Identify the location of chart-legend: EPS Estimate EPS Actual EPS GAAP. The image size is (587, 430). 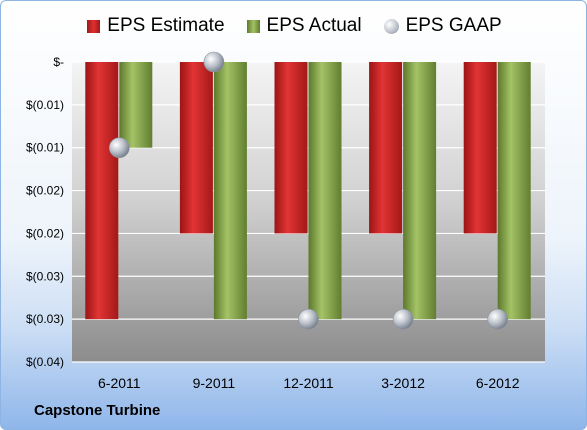
(293, 26).